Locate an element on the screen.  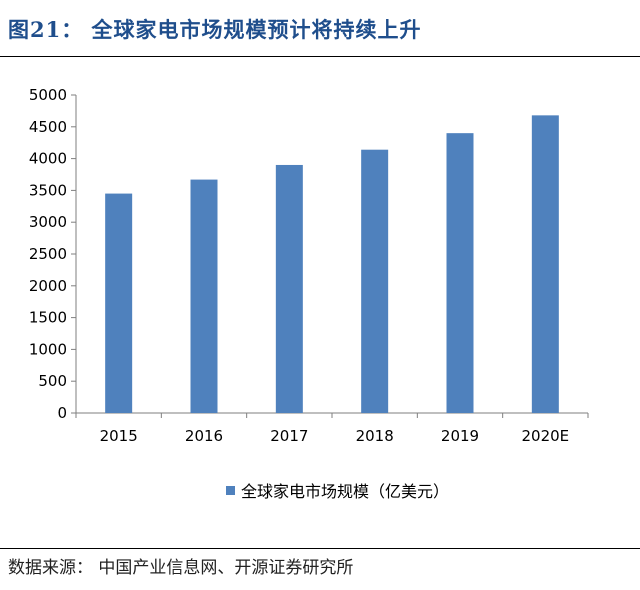
x-tick-label: 2016 is located at coordinates (204, 436).